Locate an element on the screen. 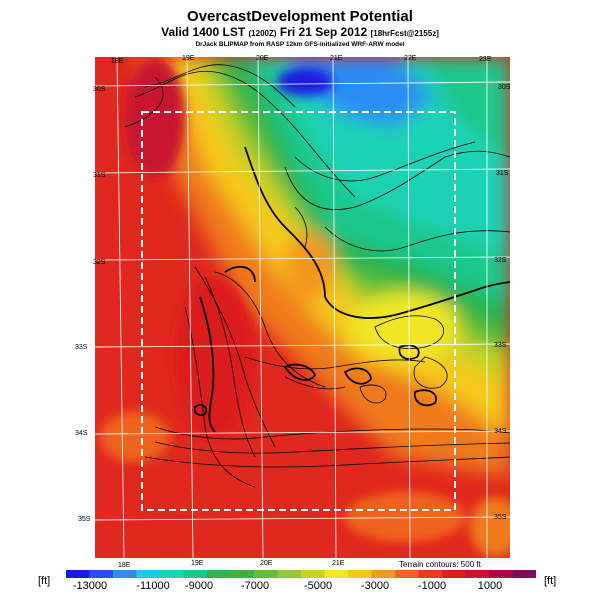 The height and width of the screenshot is (600, 600). lat-label-left: 35S is located at coordinates (84, 519).